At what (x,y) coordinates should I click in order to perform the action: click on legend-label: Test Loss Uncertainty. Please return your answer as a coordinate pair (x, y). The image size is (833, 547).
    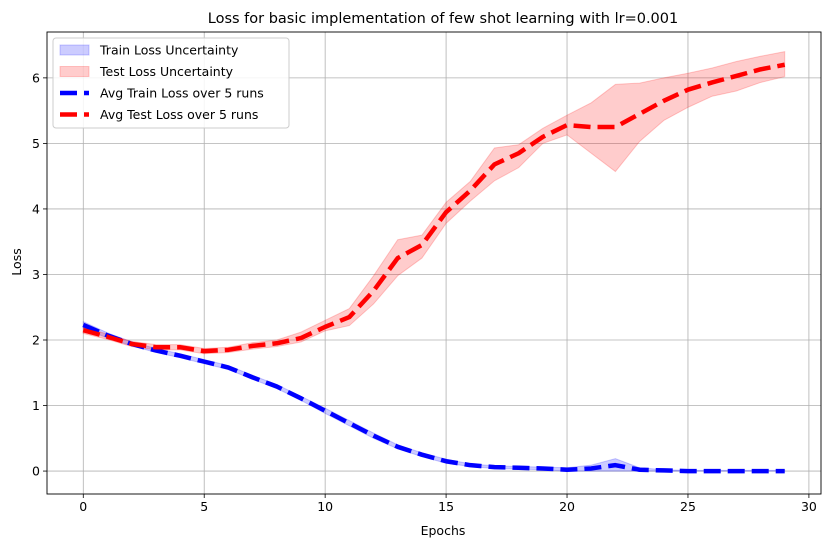
    Looking at the image, I should click on (166, 71).